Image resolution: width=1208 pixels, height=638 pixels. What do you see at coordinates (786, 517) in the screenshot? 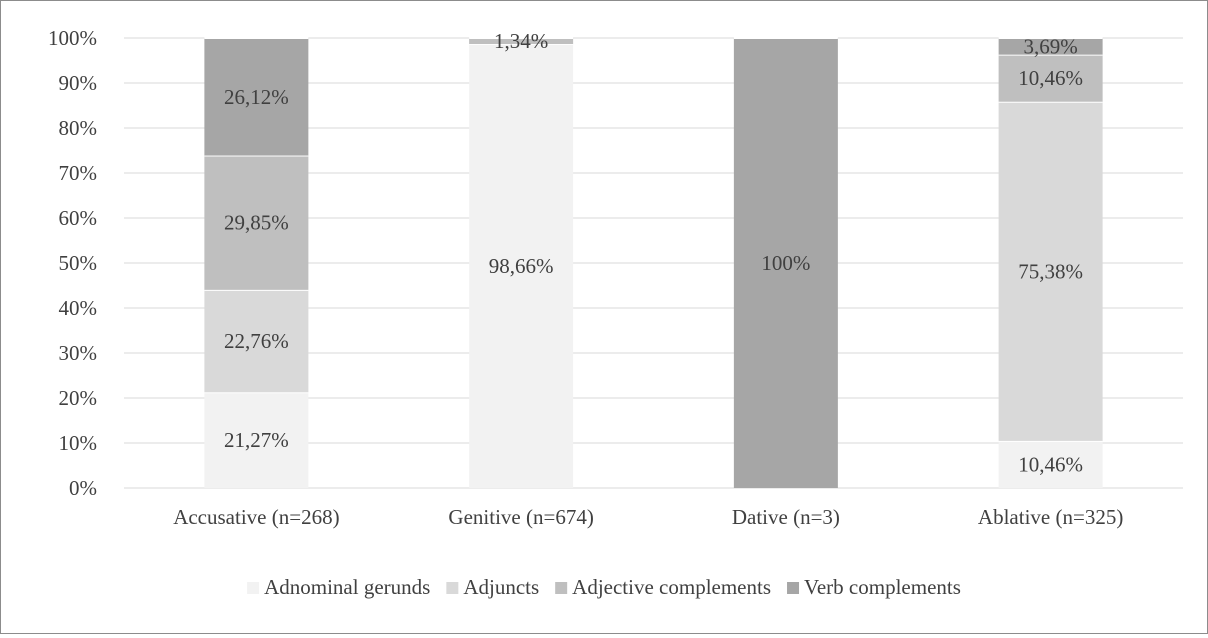
I see `x-tick-label: Dative (n=3)` at bounding box center [786, 517].